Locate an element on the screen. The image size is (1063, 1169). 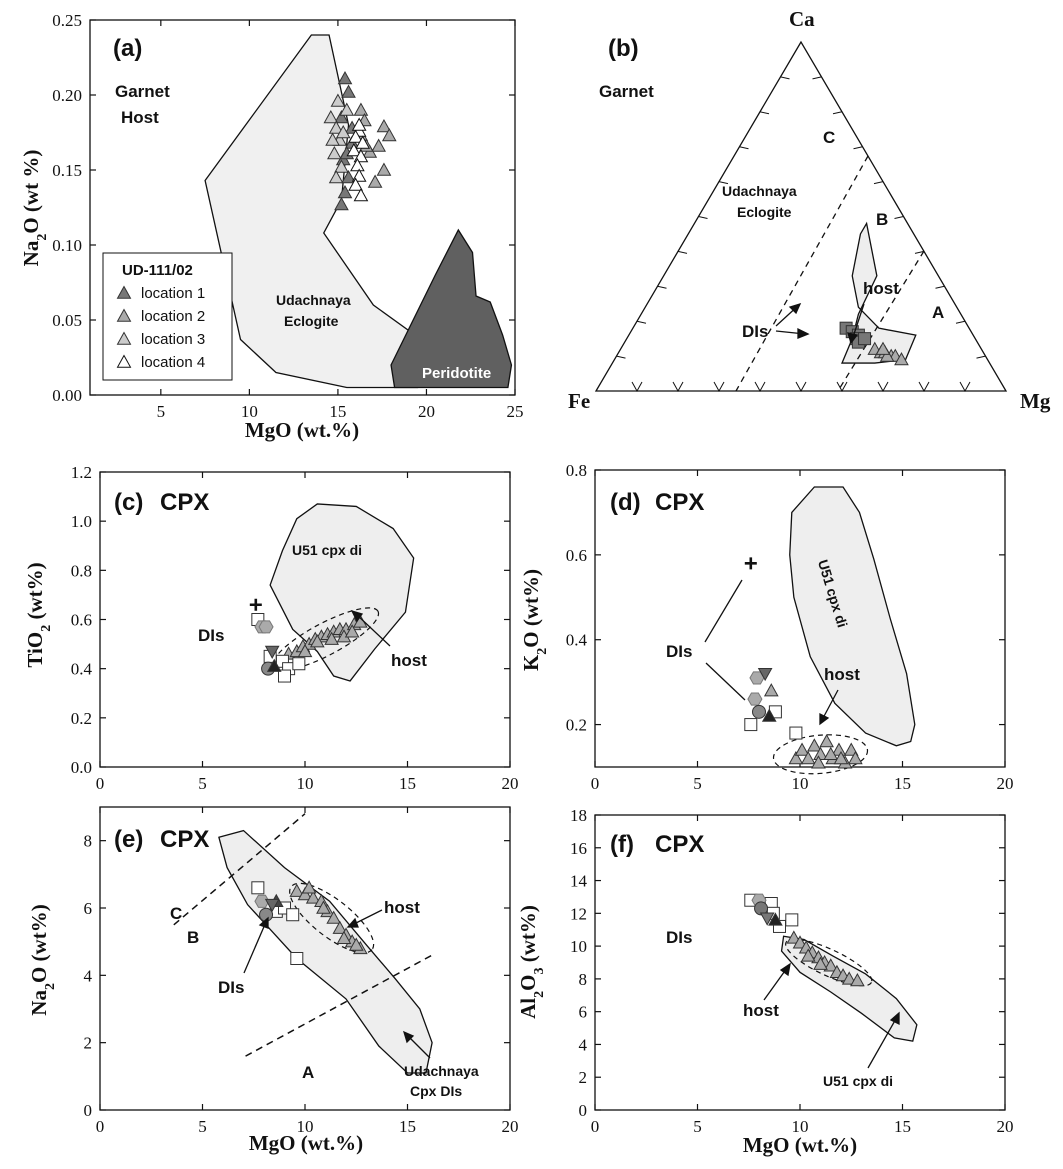
zone-label-c: C is located at coordinates (829, 137).